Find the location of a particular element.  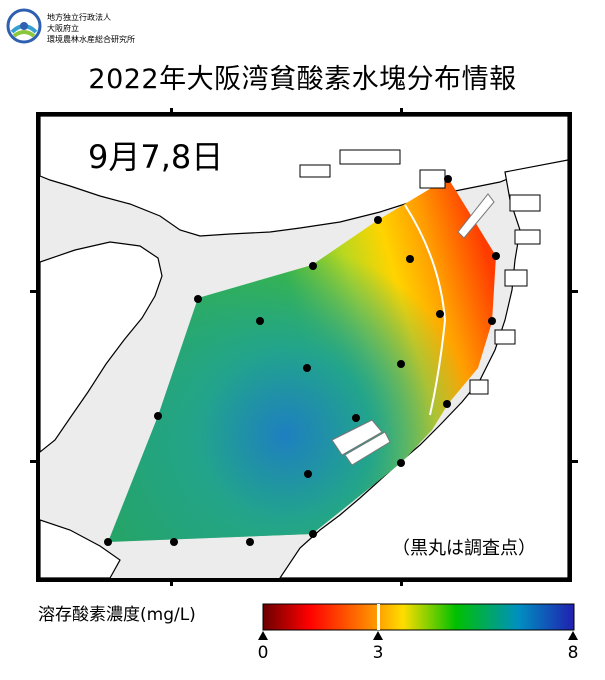

survey-date-label: 9月7,8日 is located at coordinates (156, 157).